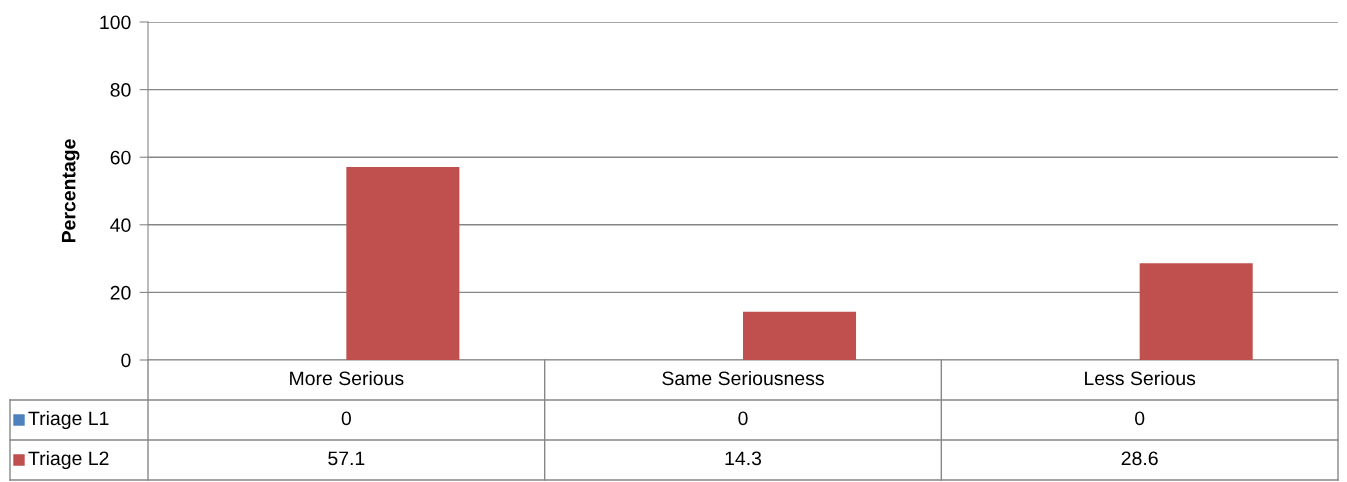 This screenshot has width=1347, height=482. I want to click on x-tick-label: Less Serious, so click(1140, 378).